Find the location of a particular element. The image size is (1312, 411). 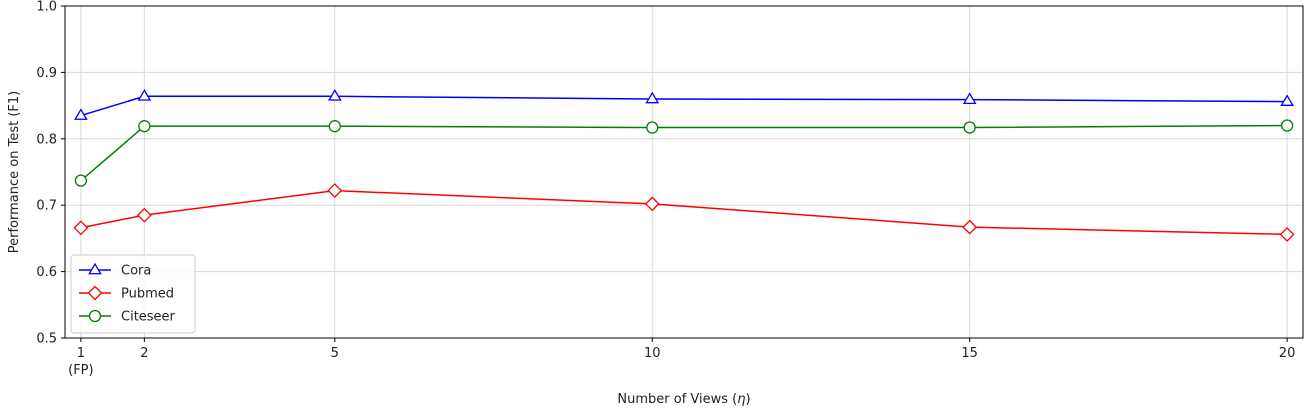

series-cora is located at coordinates (684, 104).